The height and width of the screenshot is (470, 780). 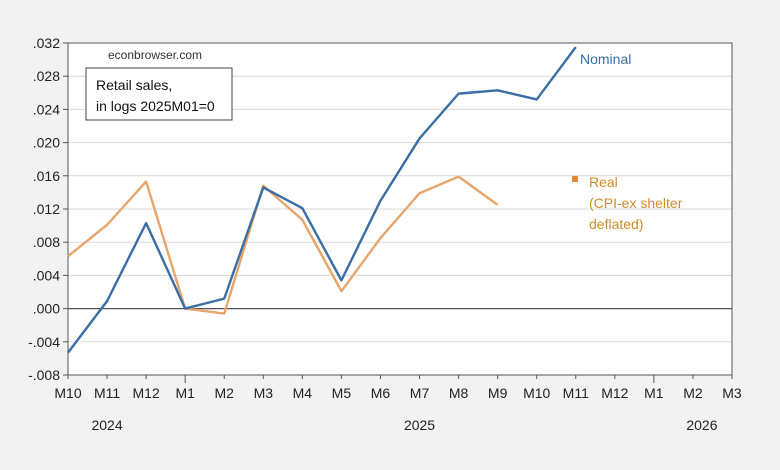 What do you see at coordinates (605, 59) in the screenshot?
I see `legend-label-nominal: Nominal` at bounding box center [605, 59].